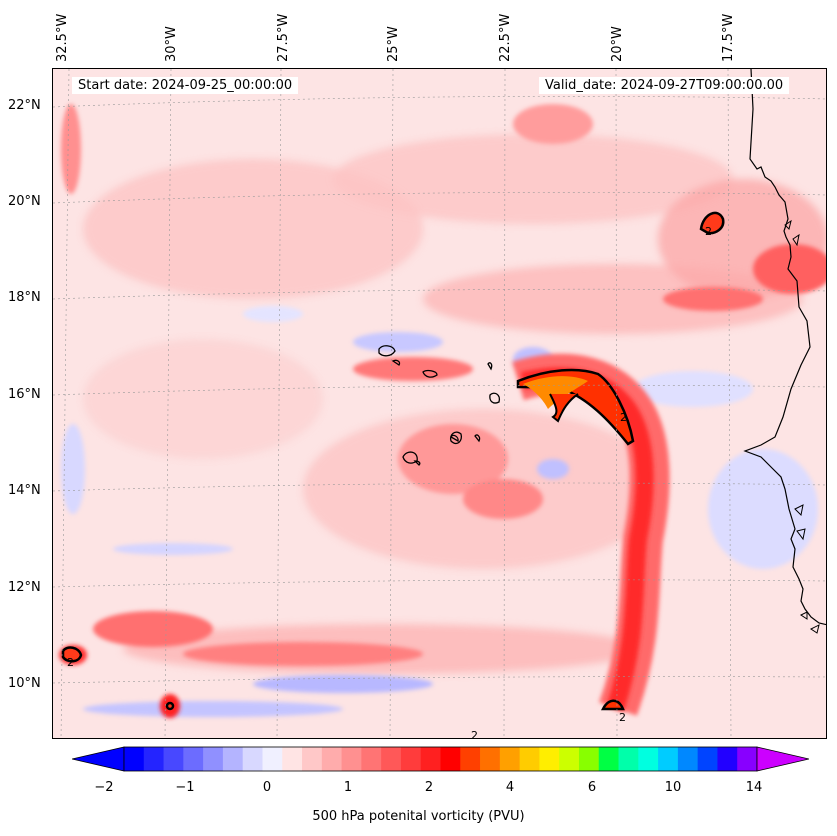 This screenshot has width=837, height=836. What do you see at coordinates (474, 734) in the screenshot?
I see `contour-label-bottom: 2` at bounding box center [474, 734].